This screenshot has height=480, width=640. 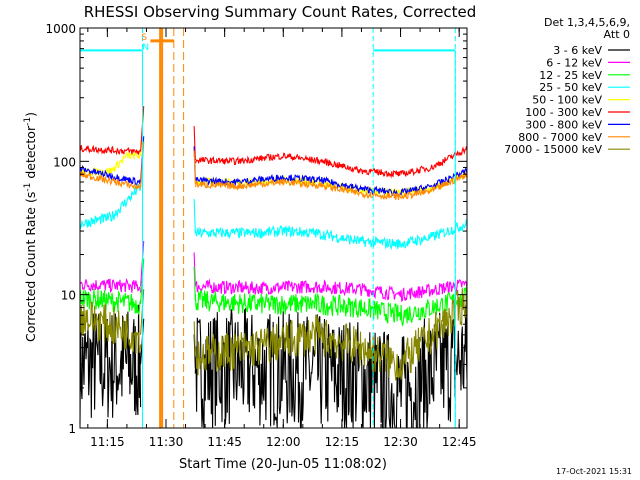 What do you see at coordinates (400, 442) in the screenshot?
I see `x-tick-label-5: 12:30` at bounding box center [400, 442].